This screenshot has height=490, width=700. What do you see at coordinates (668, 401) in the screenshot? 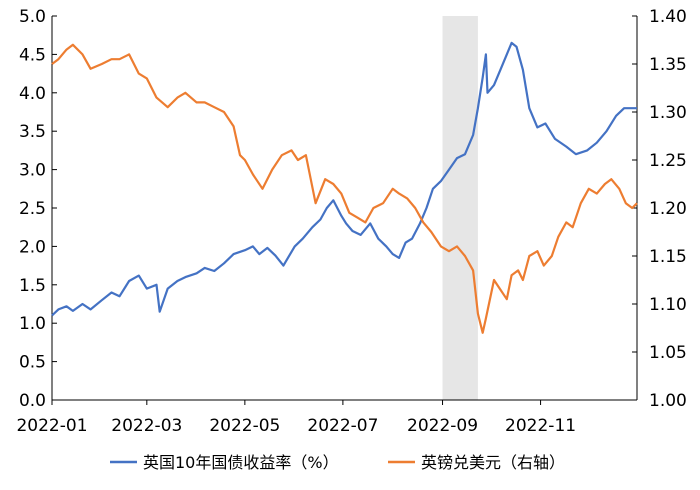
I see `right-tick-label: 1.00` at bounding box center [668, 401].